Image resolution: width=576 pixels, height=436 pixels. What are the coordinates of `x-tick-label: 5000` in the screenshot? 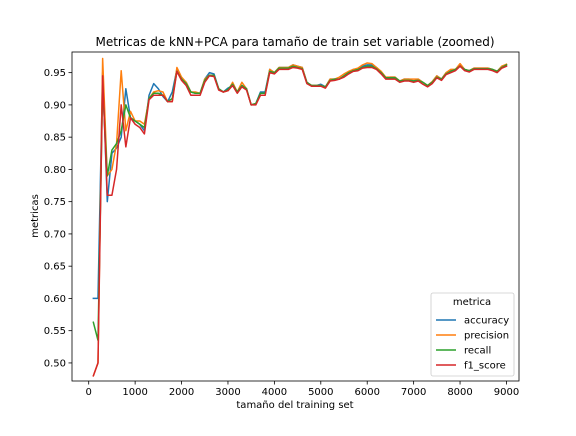 It's located at (320, 392).